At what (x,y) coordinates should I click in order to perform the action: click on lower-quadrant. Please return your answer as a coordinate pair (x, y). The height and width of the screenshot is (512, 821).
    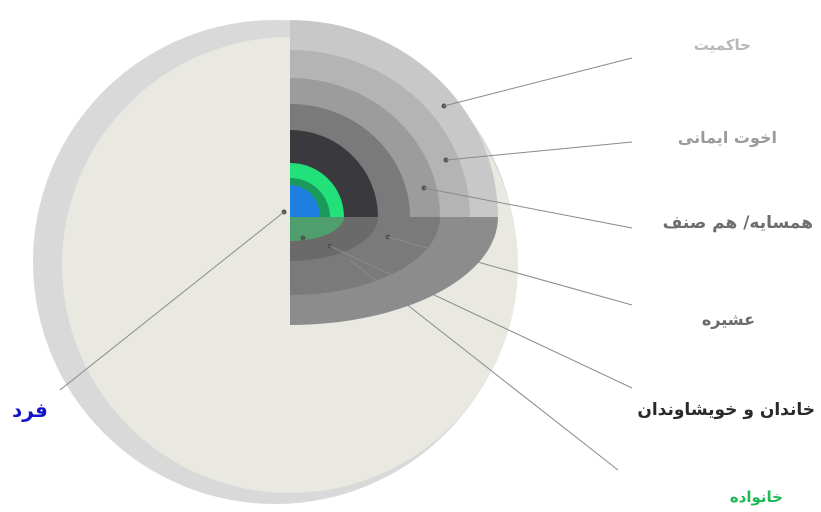
    Looking at the image, I should click on (394, 271).